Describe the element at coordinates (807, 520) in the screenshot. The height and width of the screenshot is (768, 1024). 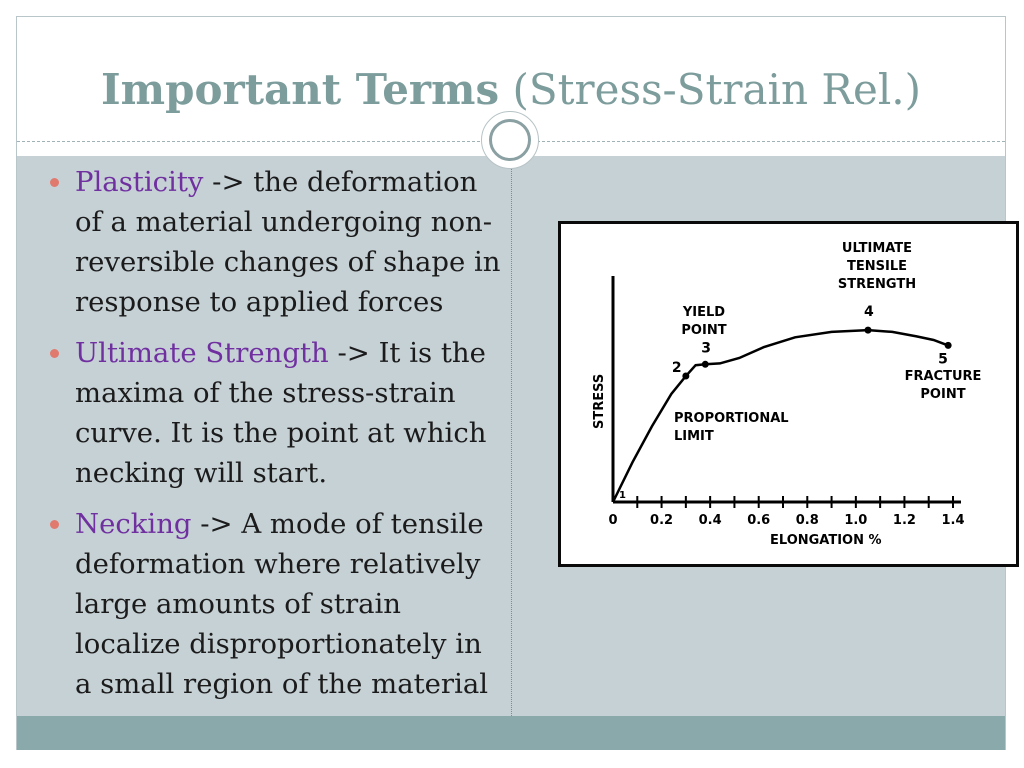
I see `x-tick-label: 0.8` at that location.